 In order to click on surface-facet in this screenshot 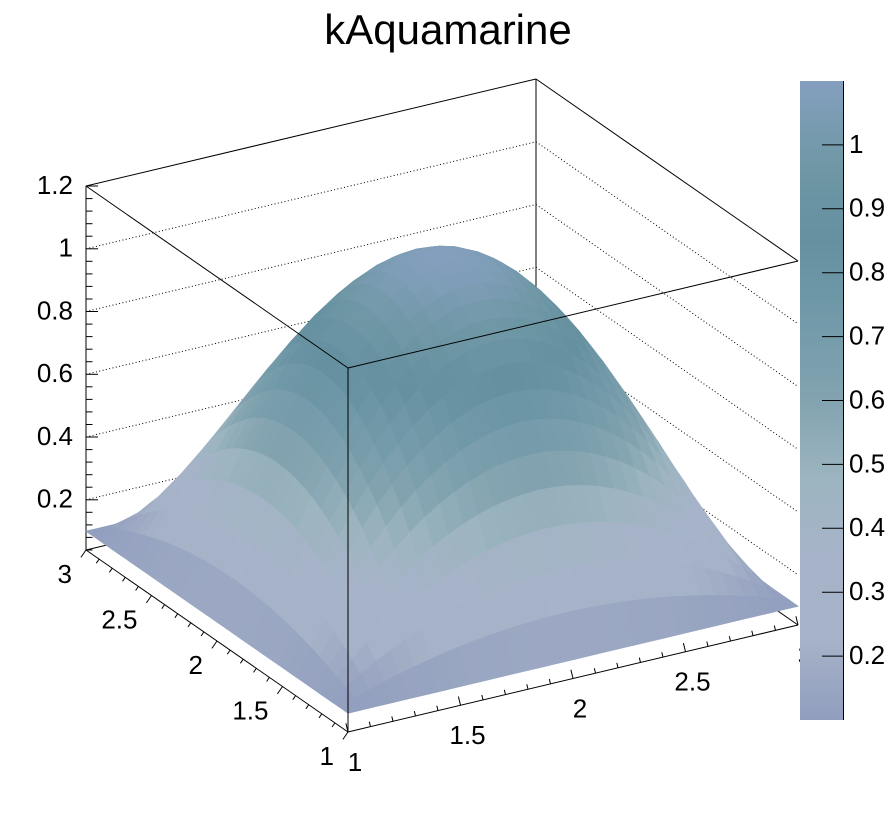, I will do `click(351, 705)`.